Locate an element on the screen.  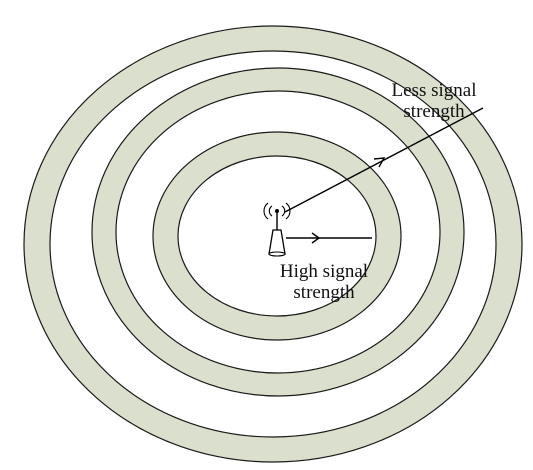
high-signal-label-line1: High signal is located at coordinates (324, 271).